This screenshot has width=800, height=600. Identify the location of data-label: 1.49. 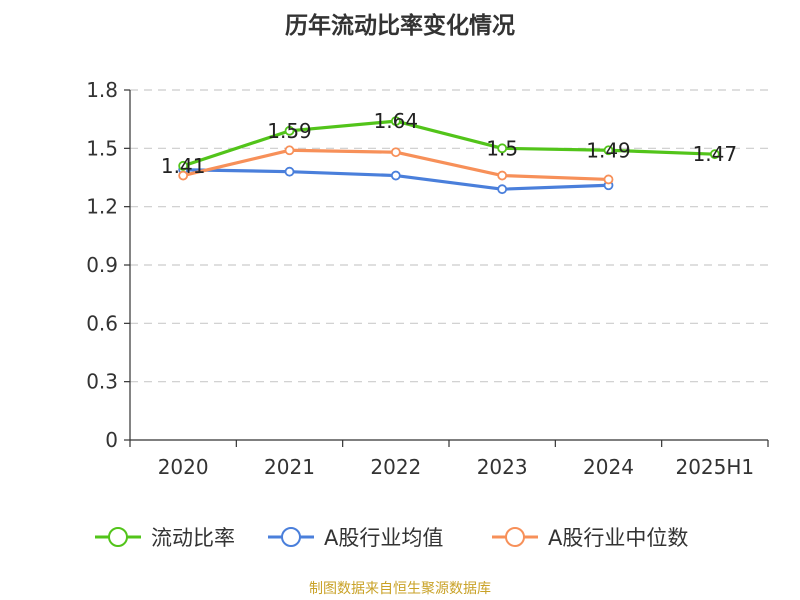
(608, 150).